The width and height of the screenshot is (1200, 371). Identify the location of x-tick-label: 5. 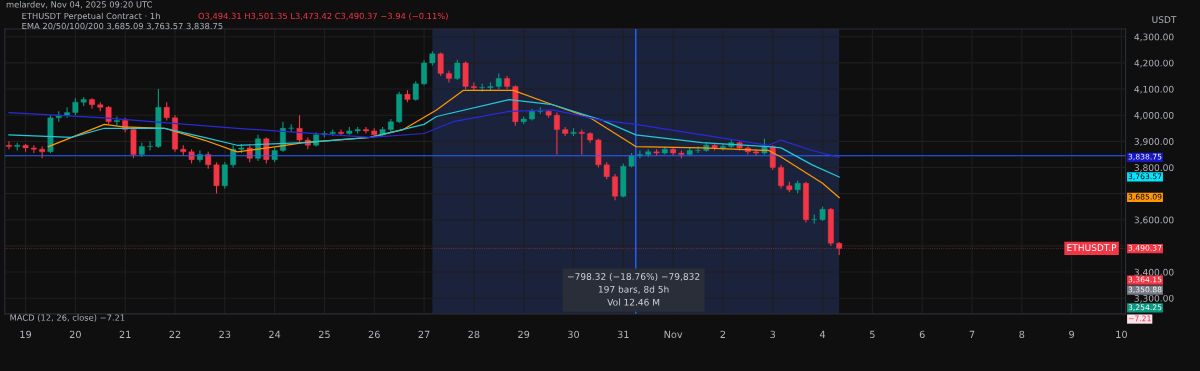
(872, 334).